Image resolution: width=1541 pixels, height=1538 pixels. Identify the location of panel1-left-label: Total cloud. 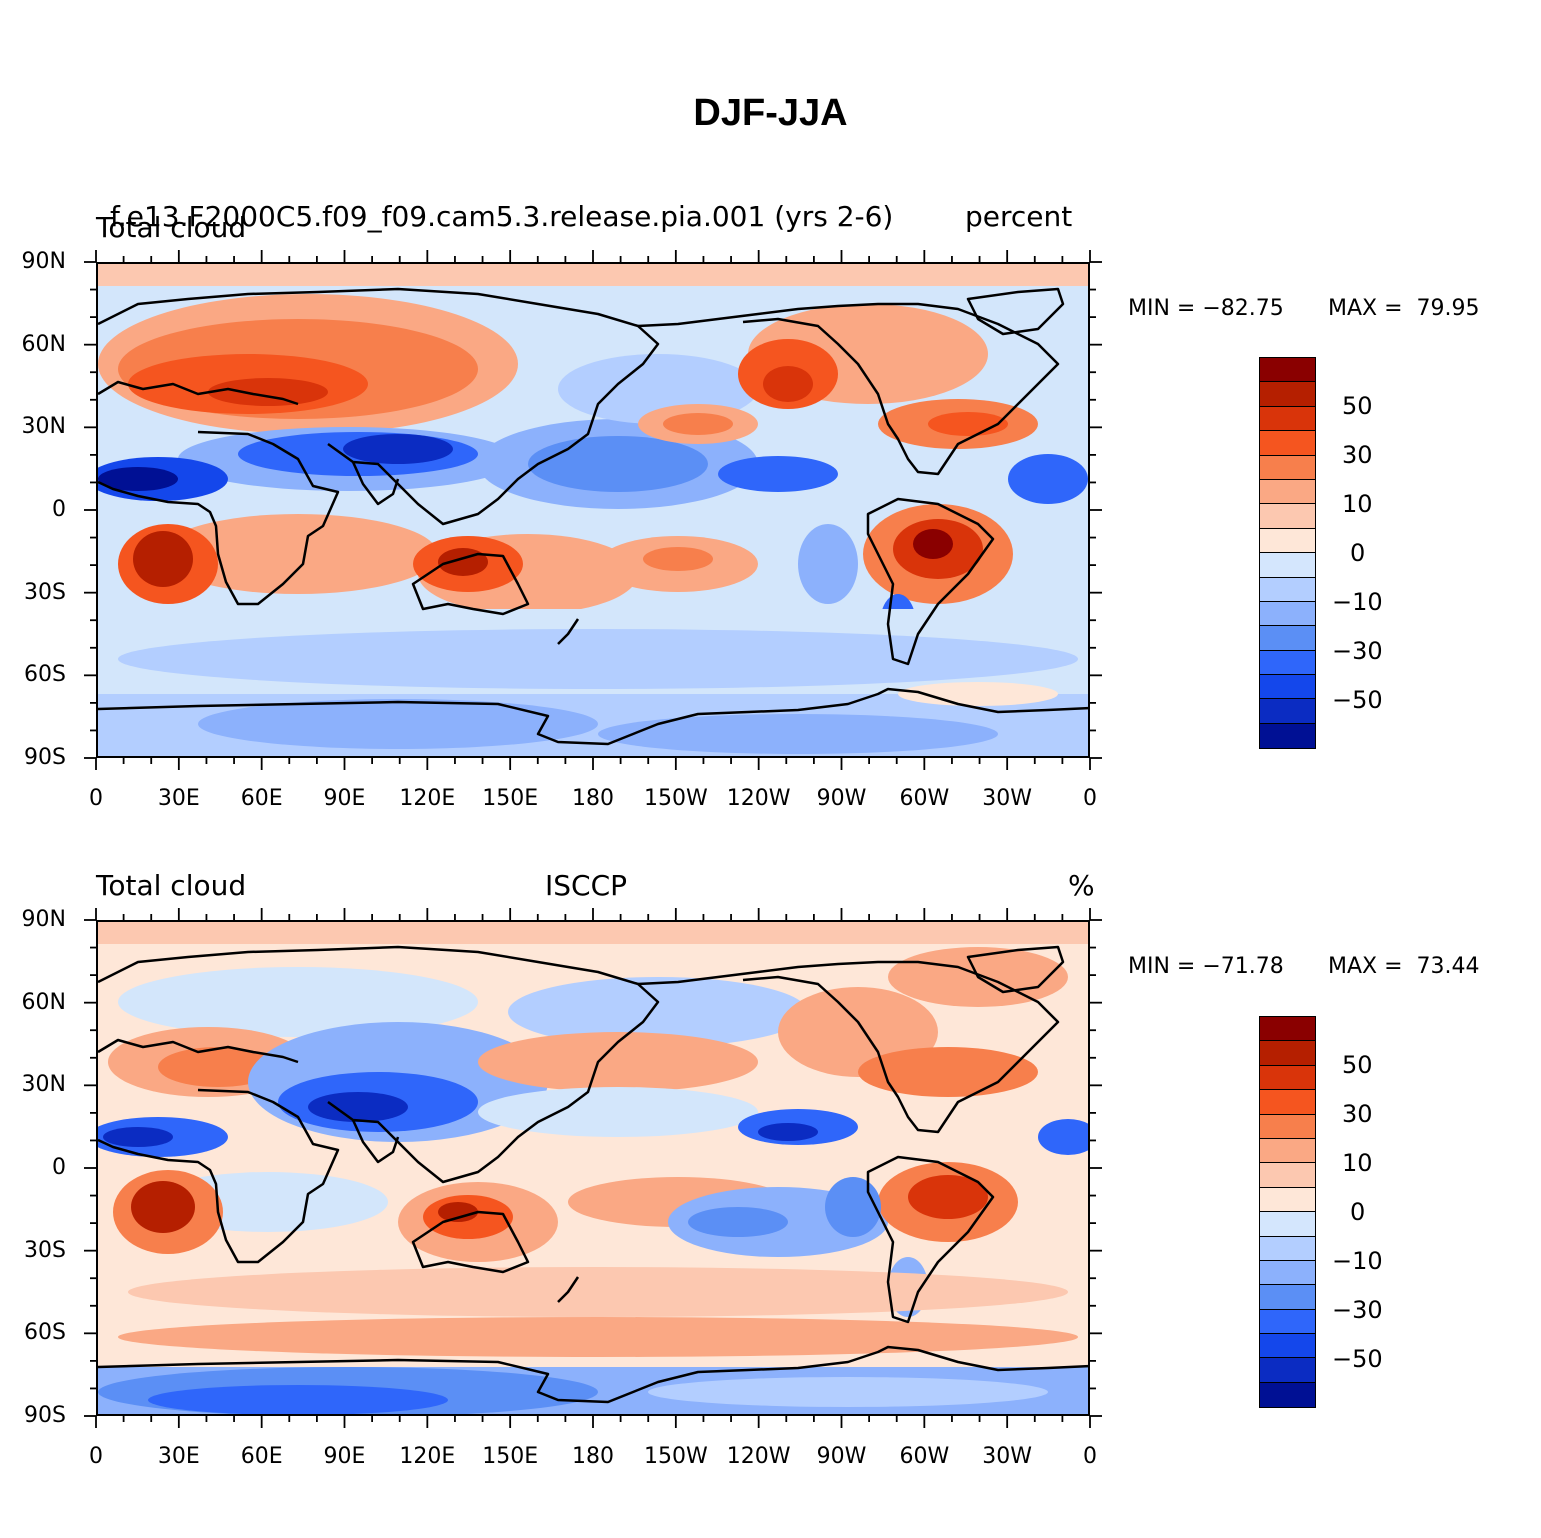
(171, 227).